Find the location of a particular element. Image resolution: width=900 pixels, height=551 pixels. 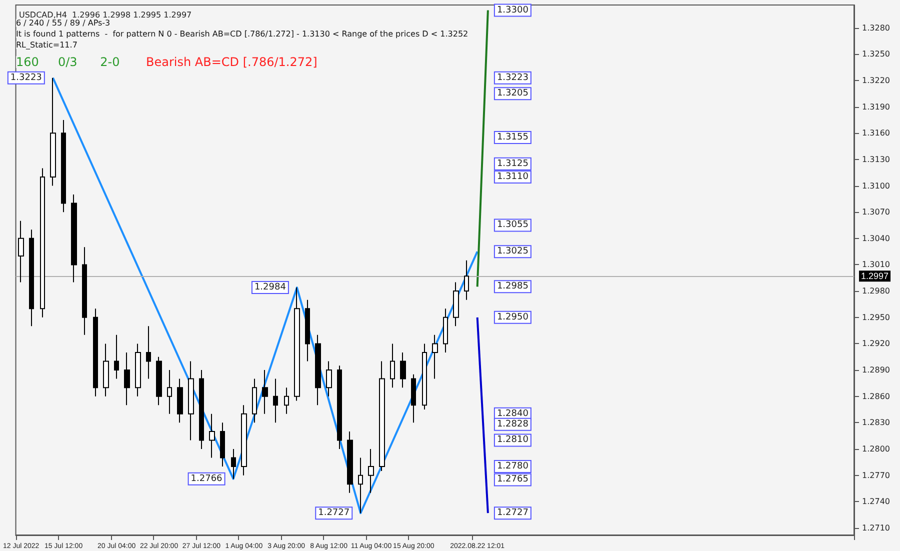

y-tick-label: 1.3250 is located at coordinates (876, 54).